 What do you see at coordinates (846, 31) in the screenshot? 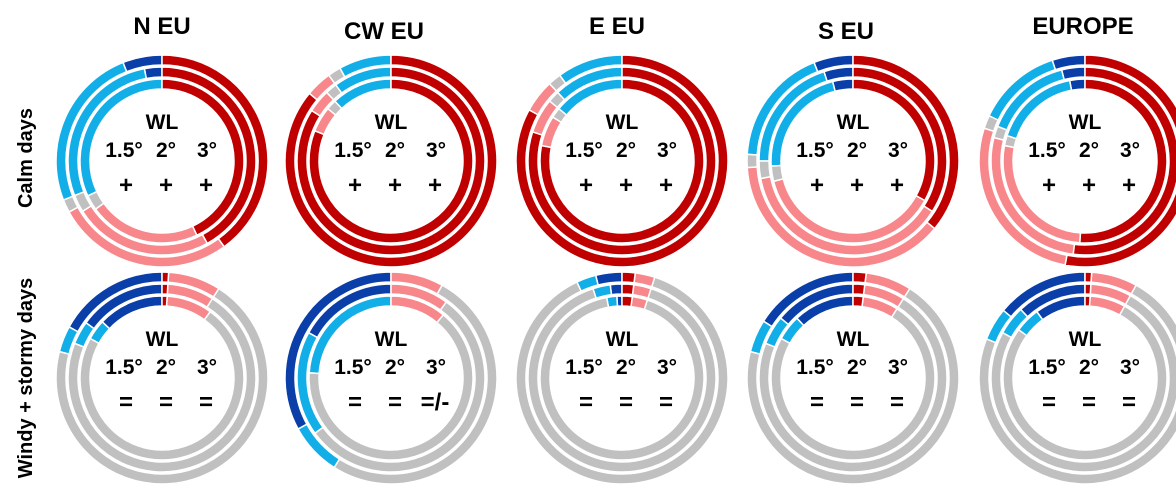
I see `column-title-s-eu: S EU` at bounding box center [846, 31].